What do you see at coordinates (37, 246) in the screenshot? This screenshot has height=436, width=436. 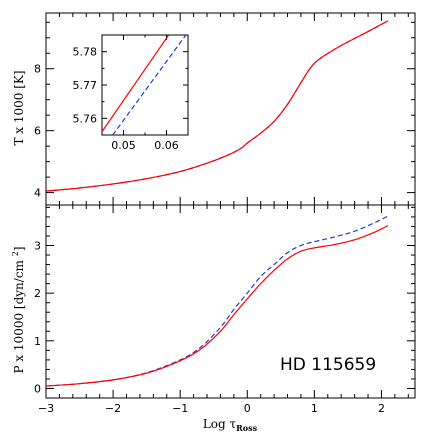 I see `bottom-ytick-label: 3` at bounding box center [37, 246].